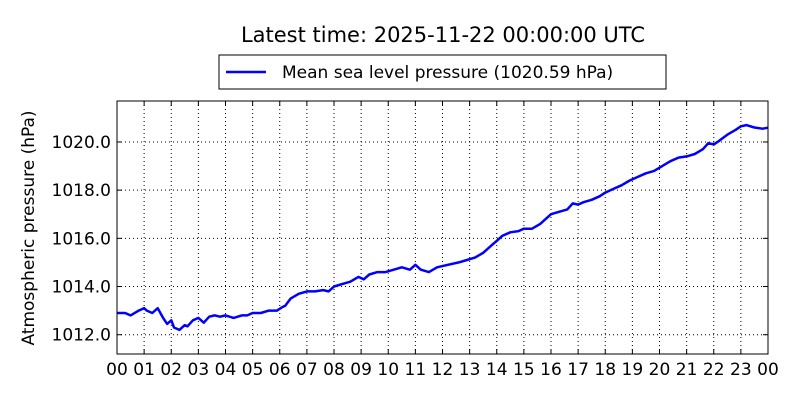  Describe the element at coordinates (714, 370) in the screenshot. I see `x-tick-label: 22` at that location.